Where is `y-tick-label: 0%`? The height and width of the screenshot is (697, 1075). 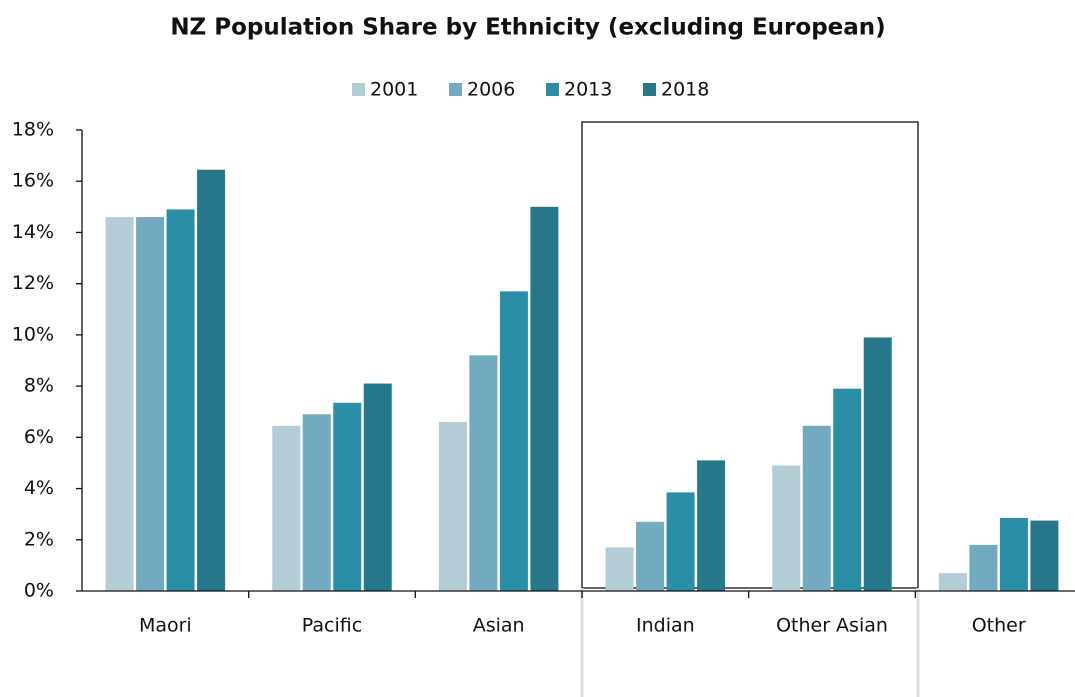
y-tick-label: 0% is located at coordinates (39, 591).